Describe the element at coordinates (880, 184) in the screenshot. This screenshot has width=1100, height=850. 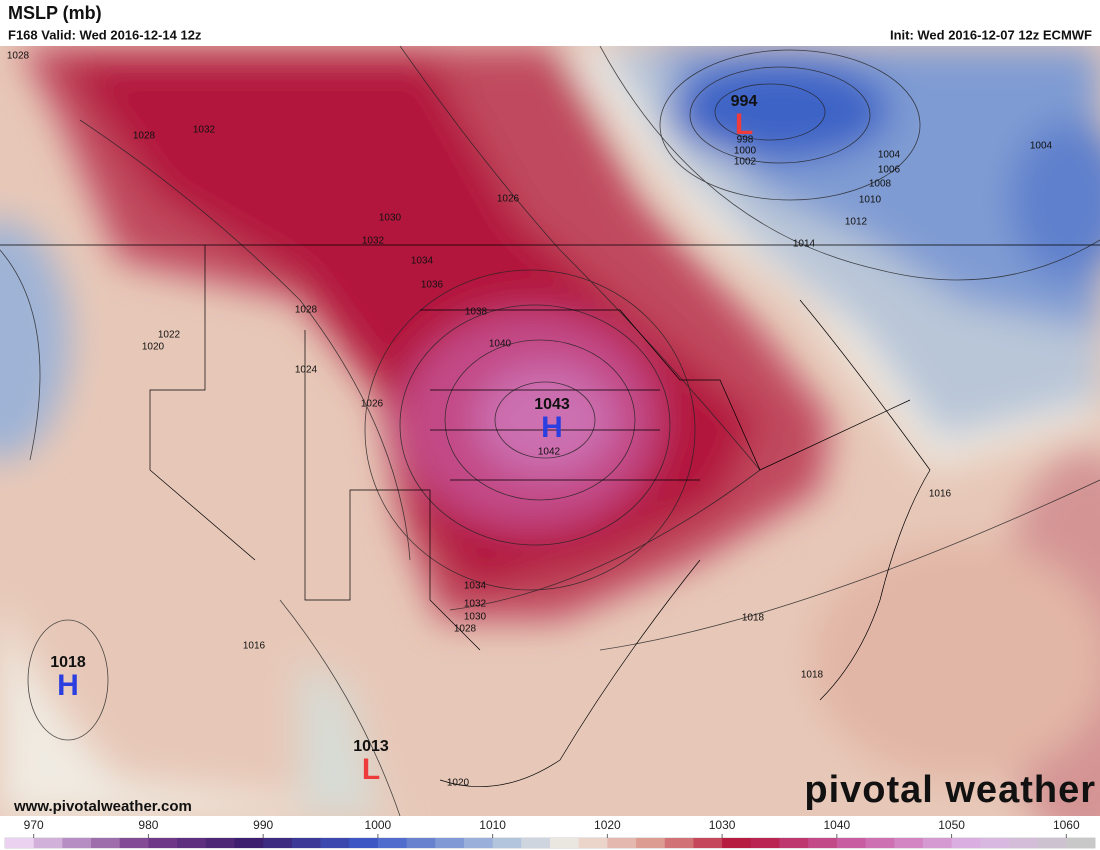
I see `contour-label: 1008` at that location.